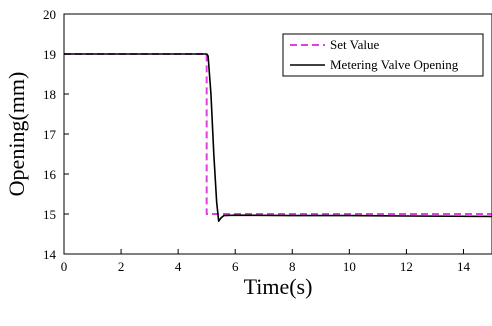  Describe the element at coordinates (16, 134) in the screenshot. I see `y-axis-label: Opening(mm)` at that location.